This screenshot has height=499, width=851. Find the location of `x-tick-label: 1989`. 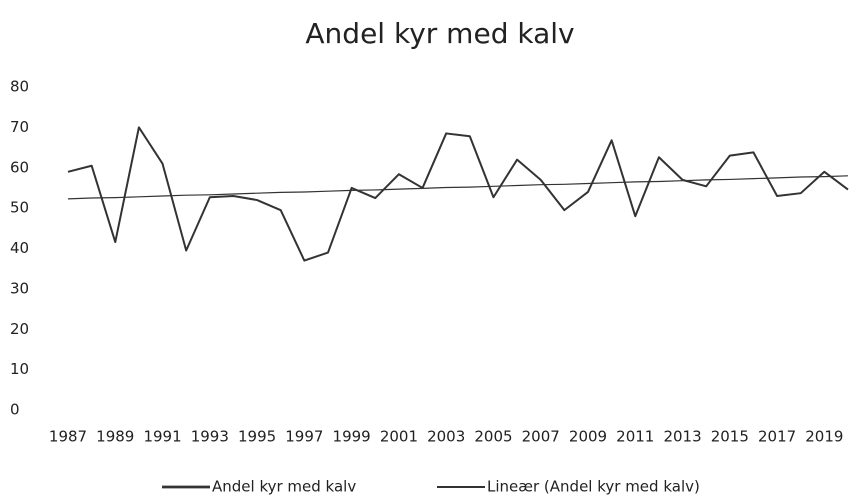

x-tick-label: 1989 is located at coordinates (115, 437).